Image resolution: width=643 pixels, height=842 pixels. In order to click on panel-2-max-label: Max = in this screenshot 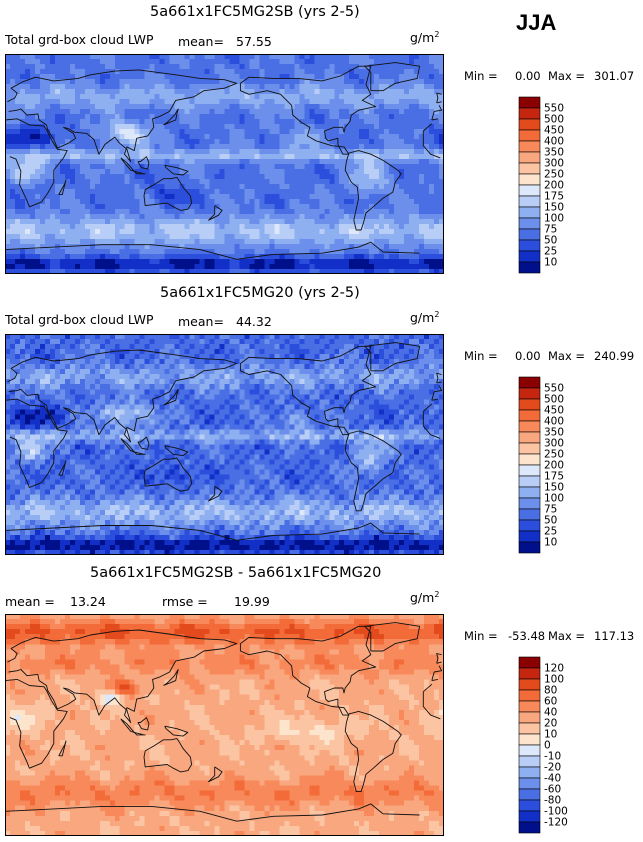, I will do `click(567, 356)`.